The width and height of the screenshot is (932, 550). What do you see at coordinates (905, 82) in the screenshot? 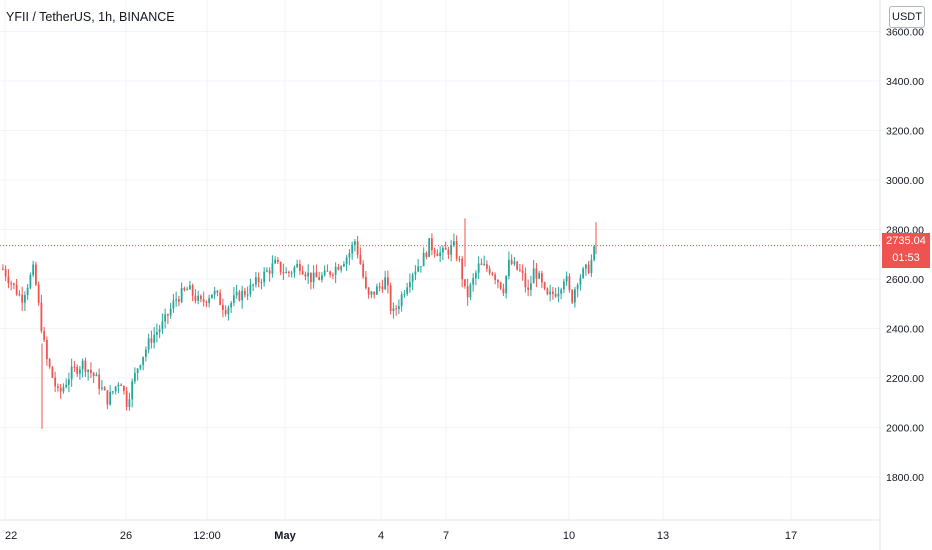
I see `y-tick-label: 3400.00` at bounding box center [905, 82].